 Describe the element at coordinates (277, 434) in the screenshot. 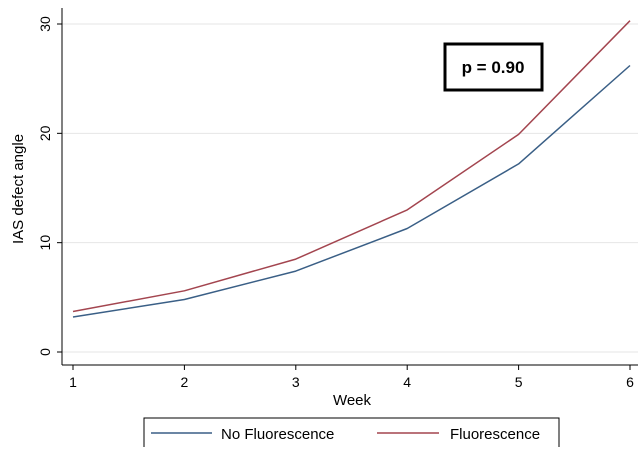

I see `legend-label-no-fluorescence: No Fluorescence` at that location.